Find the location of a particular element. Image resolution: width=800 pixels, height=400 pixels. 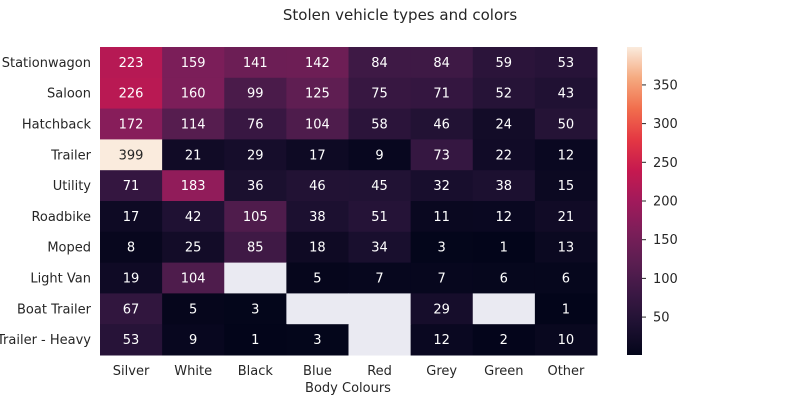

cell-value-label: 99 is located at coordinates (255, 94).